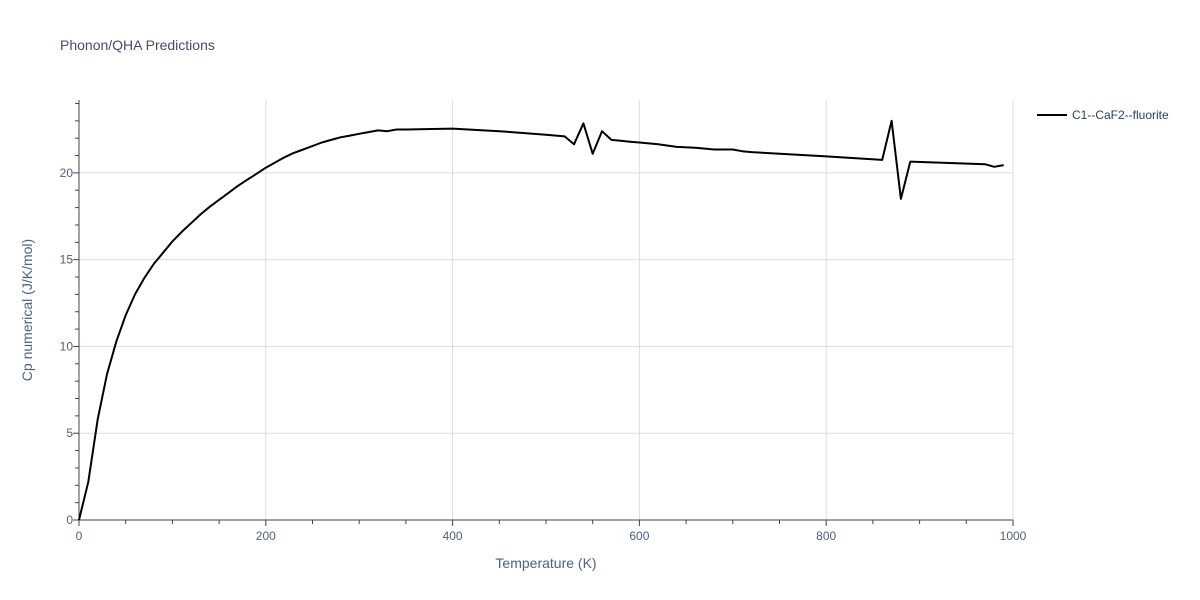 The height and width of the screenshot is (600, 1200). What do you see at coordinates (67, 346) in the screenshot?
I see `y-tick-label: 10` at bounding box center [67, 346].